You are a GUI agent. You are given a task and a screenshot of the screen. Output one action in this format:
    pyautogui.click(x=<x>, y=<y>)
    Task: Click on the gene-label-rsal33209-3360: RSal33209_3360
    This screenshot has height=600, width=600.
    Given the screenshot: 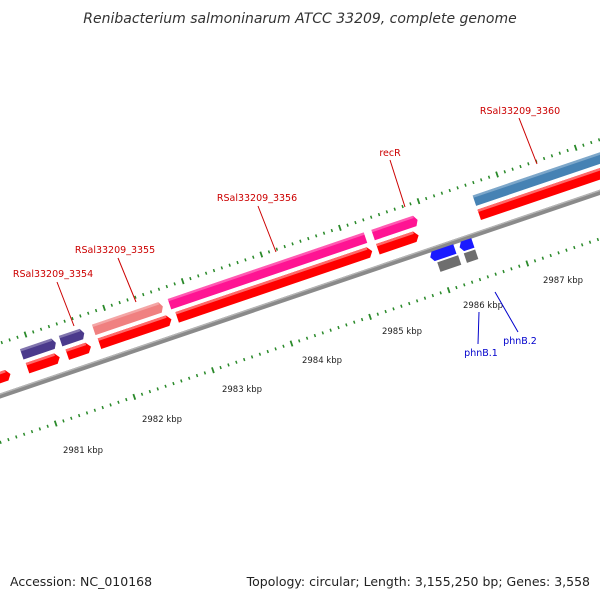 What is the action you would take?
    pyautogui.click(x=520, y=111)
    